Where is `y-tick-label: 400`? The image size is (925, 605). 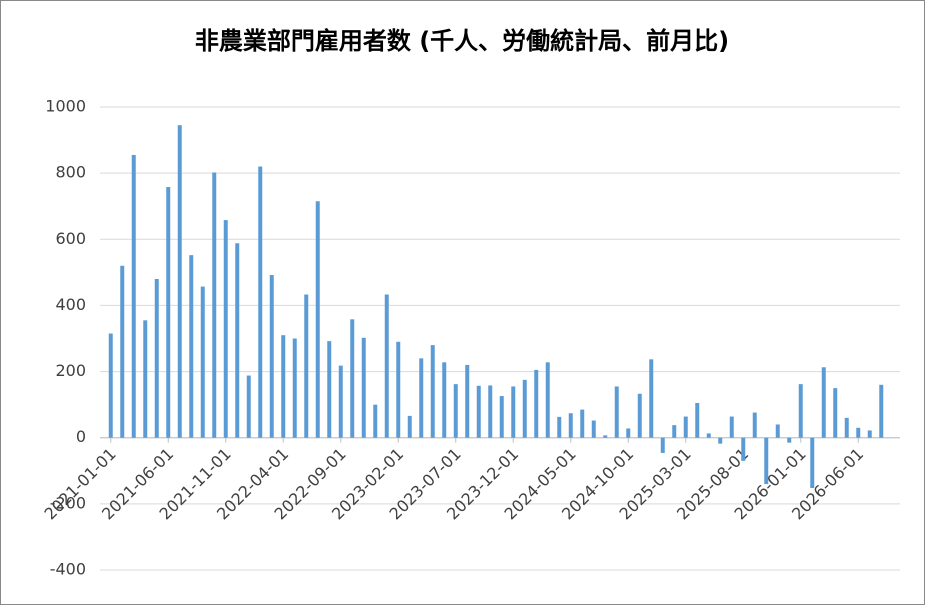 y-tick-label: 400 is located at coordinates (70, 304).